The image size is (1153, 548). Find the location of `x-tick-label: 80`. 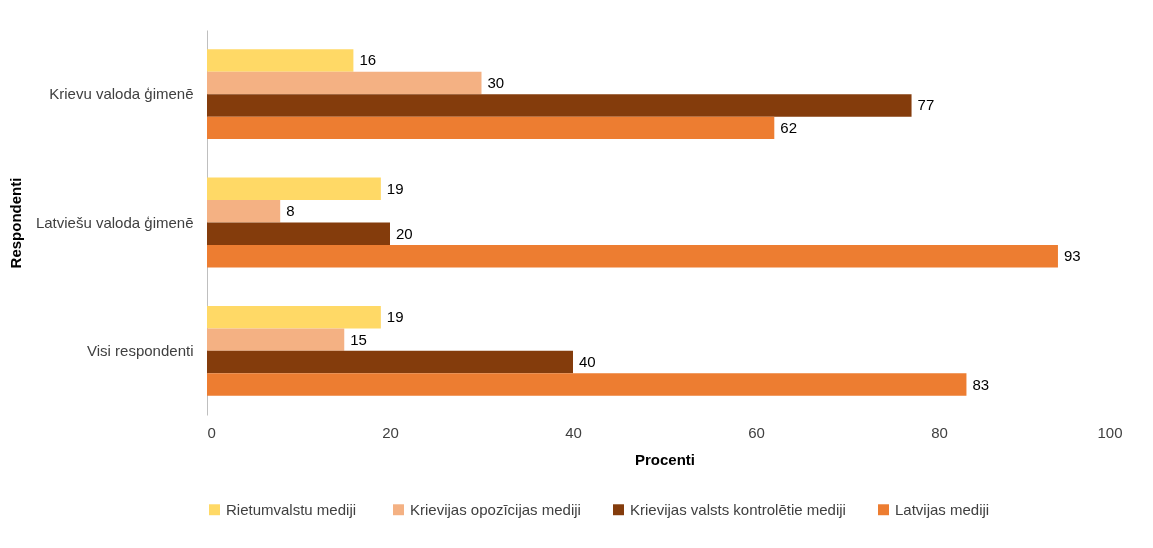

x-tick-label: 80 is located at coordinates (939, 432).